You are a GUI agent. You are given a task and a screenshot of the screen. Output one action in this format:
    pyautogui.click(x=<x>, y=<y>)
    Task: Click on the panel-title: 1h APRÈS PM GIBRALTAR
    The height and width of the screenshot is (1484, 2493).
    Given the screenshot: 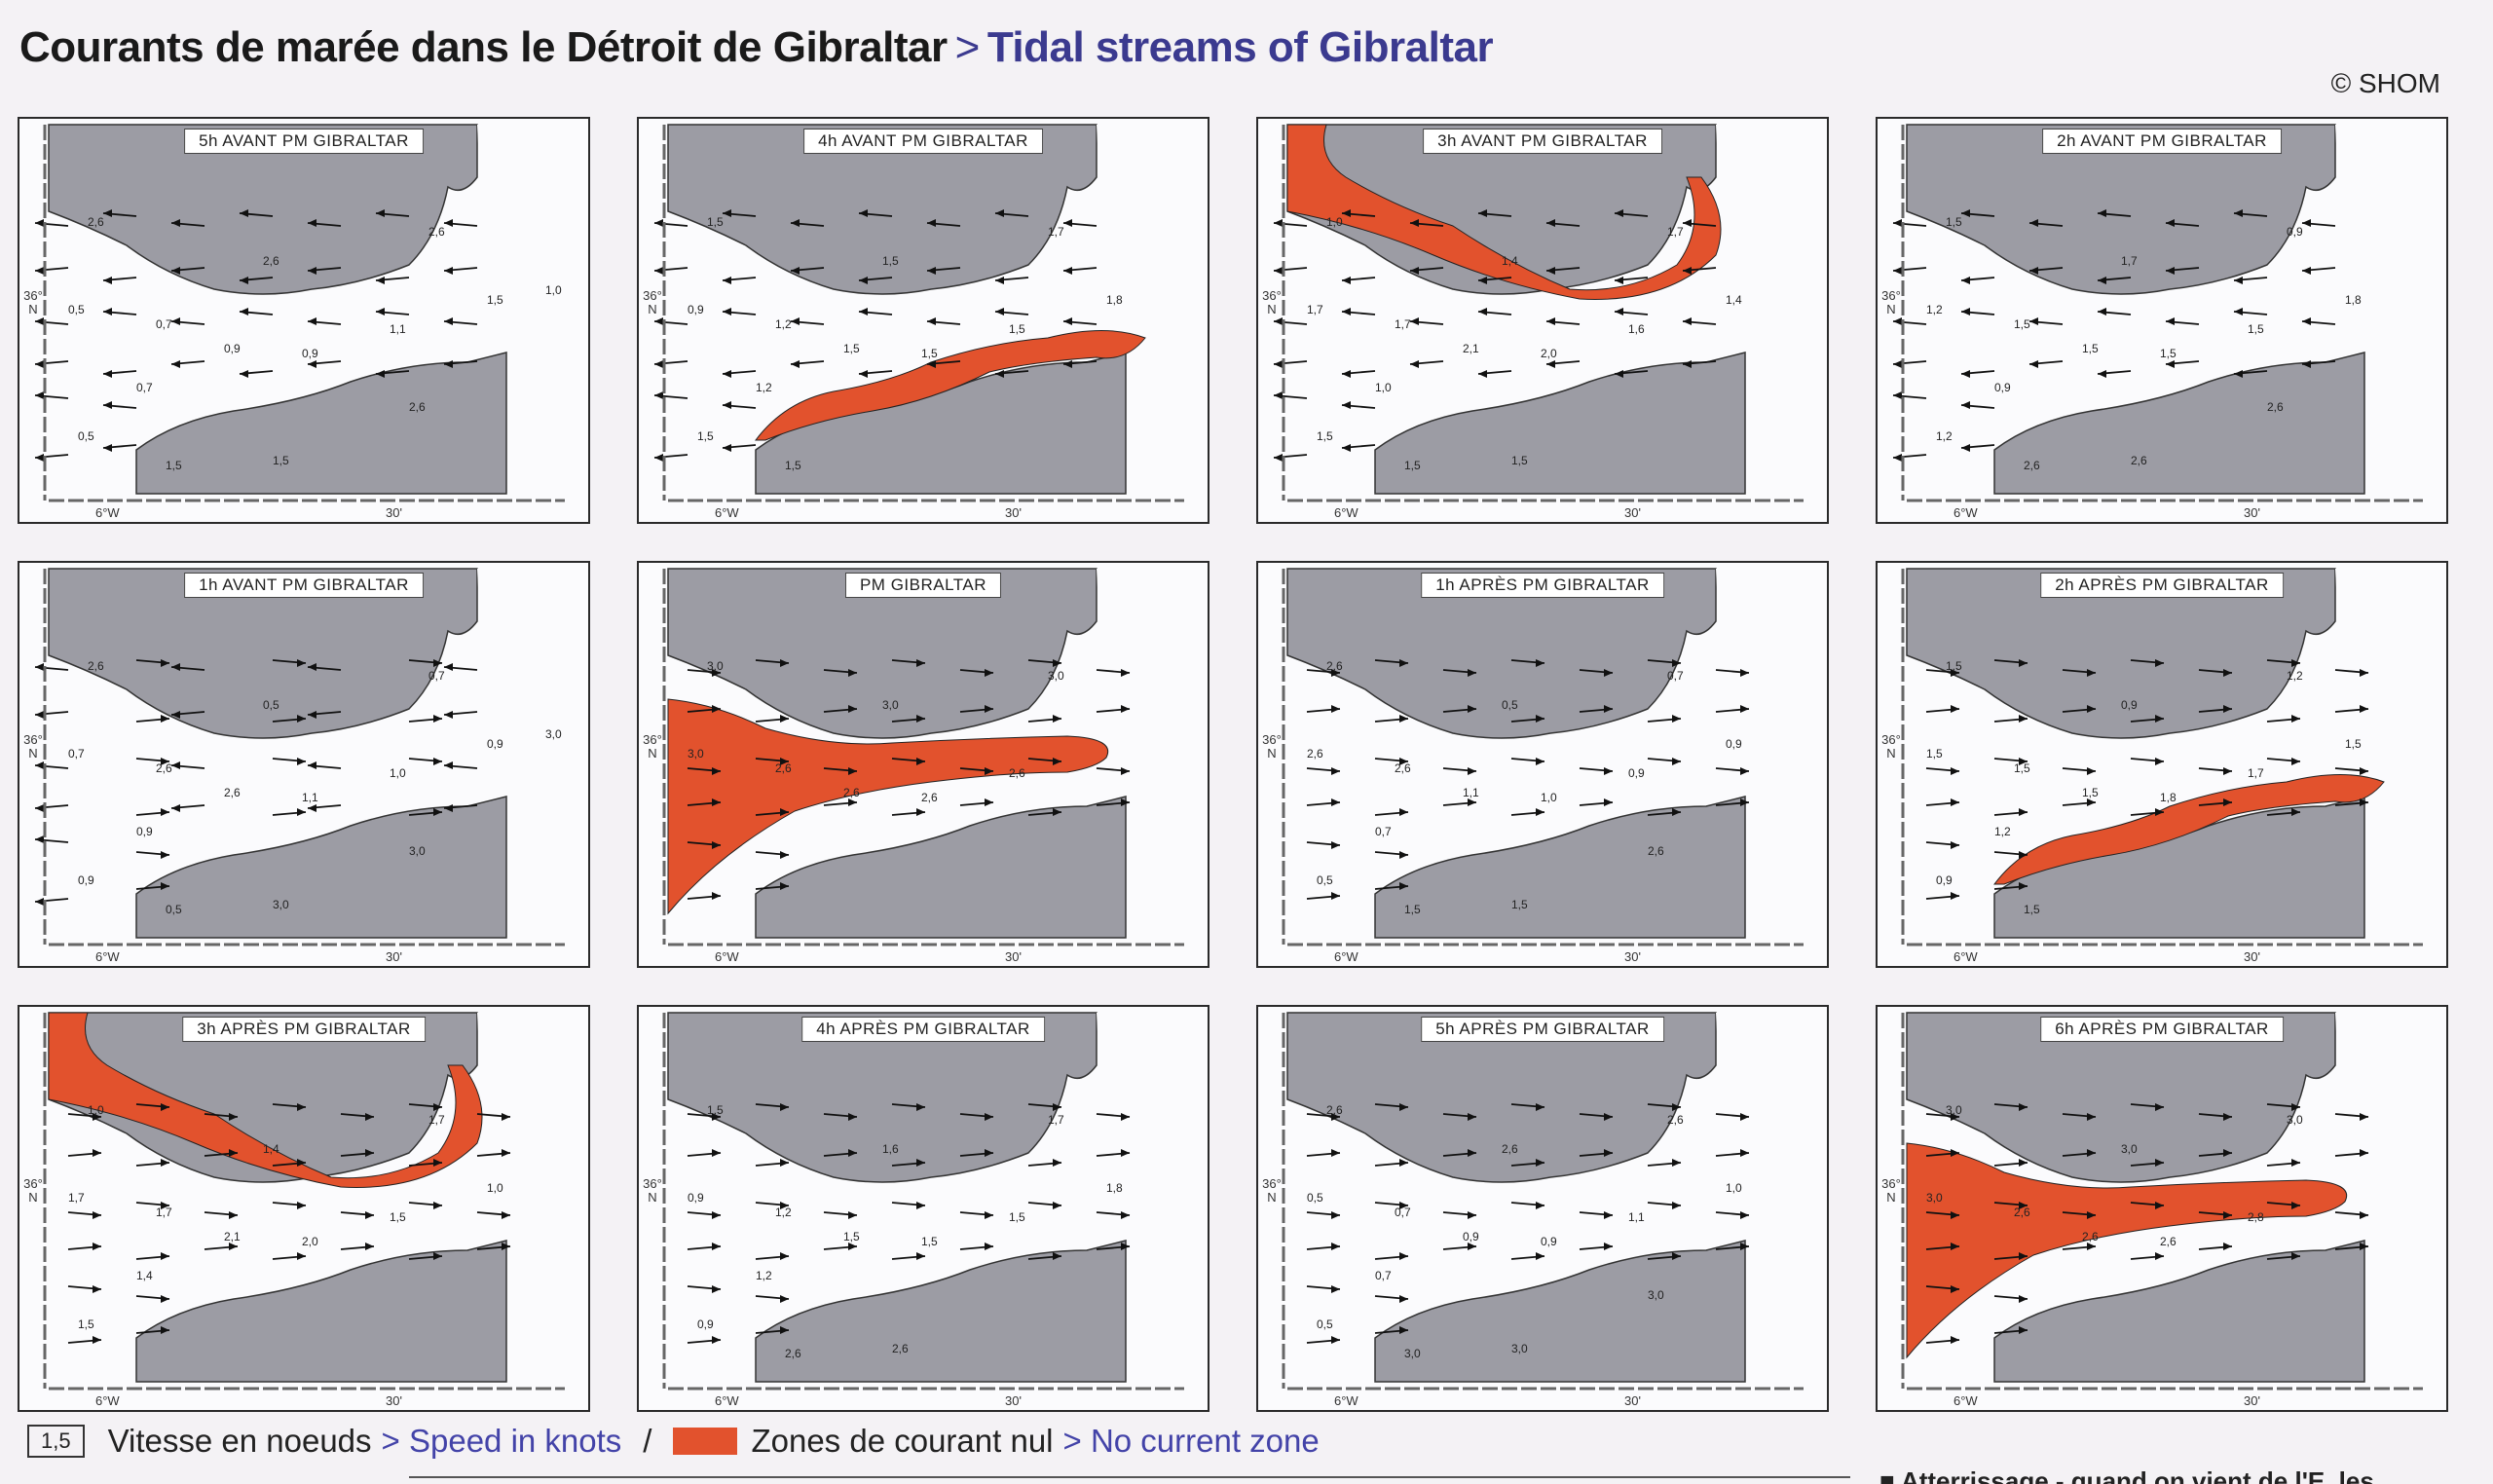 What is the action you would take?
    pyautogui.click(x=1543, y=585)
    